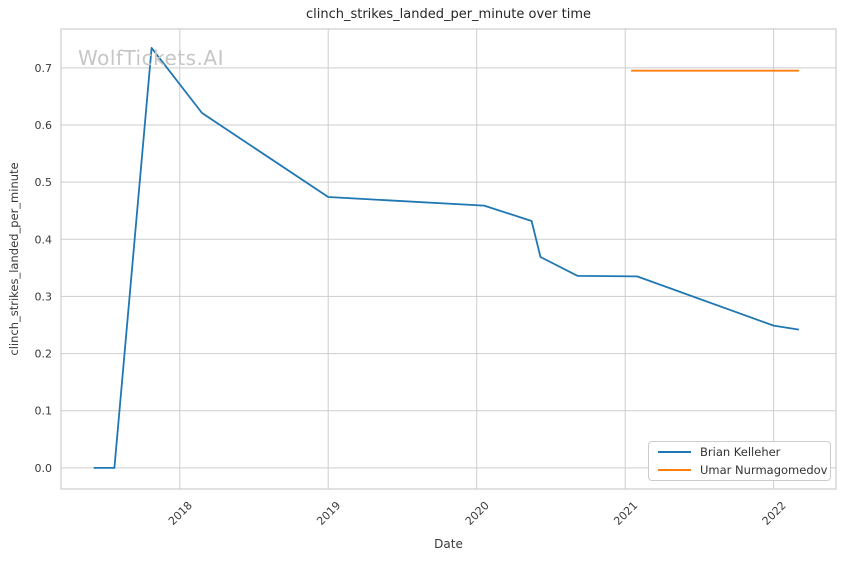  Describe the element at coordinates (477, 513) in the screenshot. I see `x-tick-label: 2020` at that location.